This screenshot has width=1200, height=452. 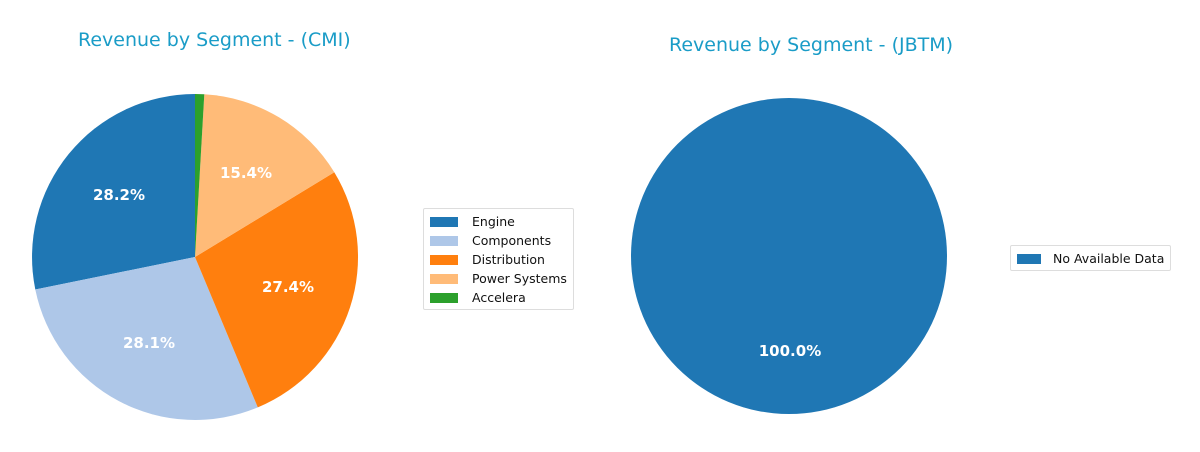 What do you see at coordinates (790, 351) in the screenshot?
I see `jbtm-label-no-available-data: 100.0%` at bounding box center [790, 351].